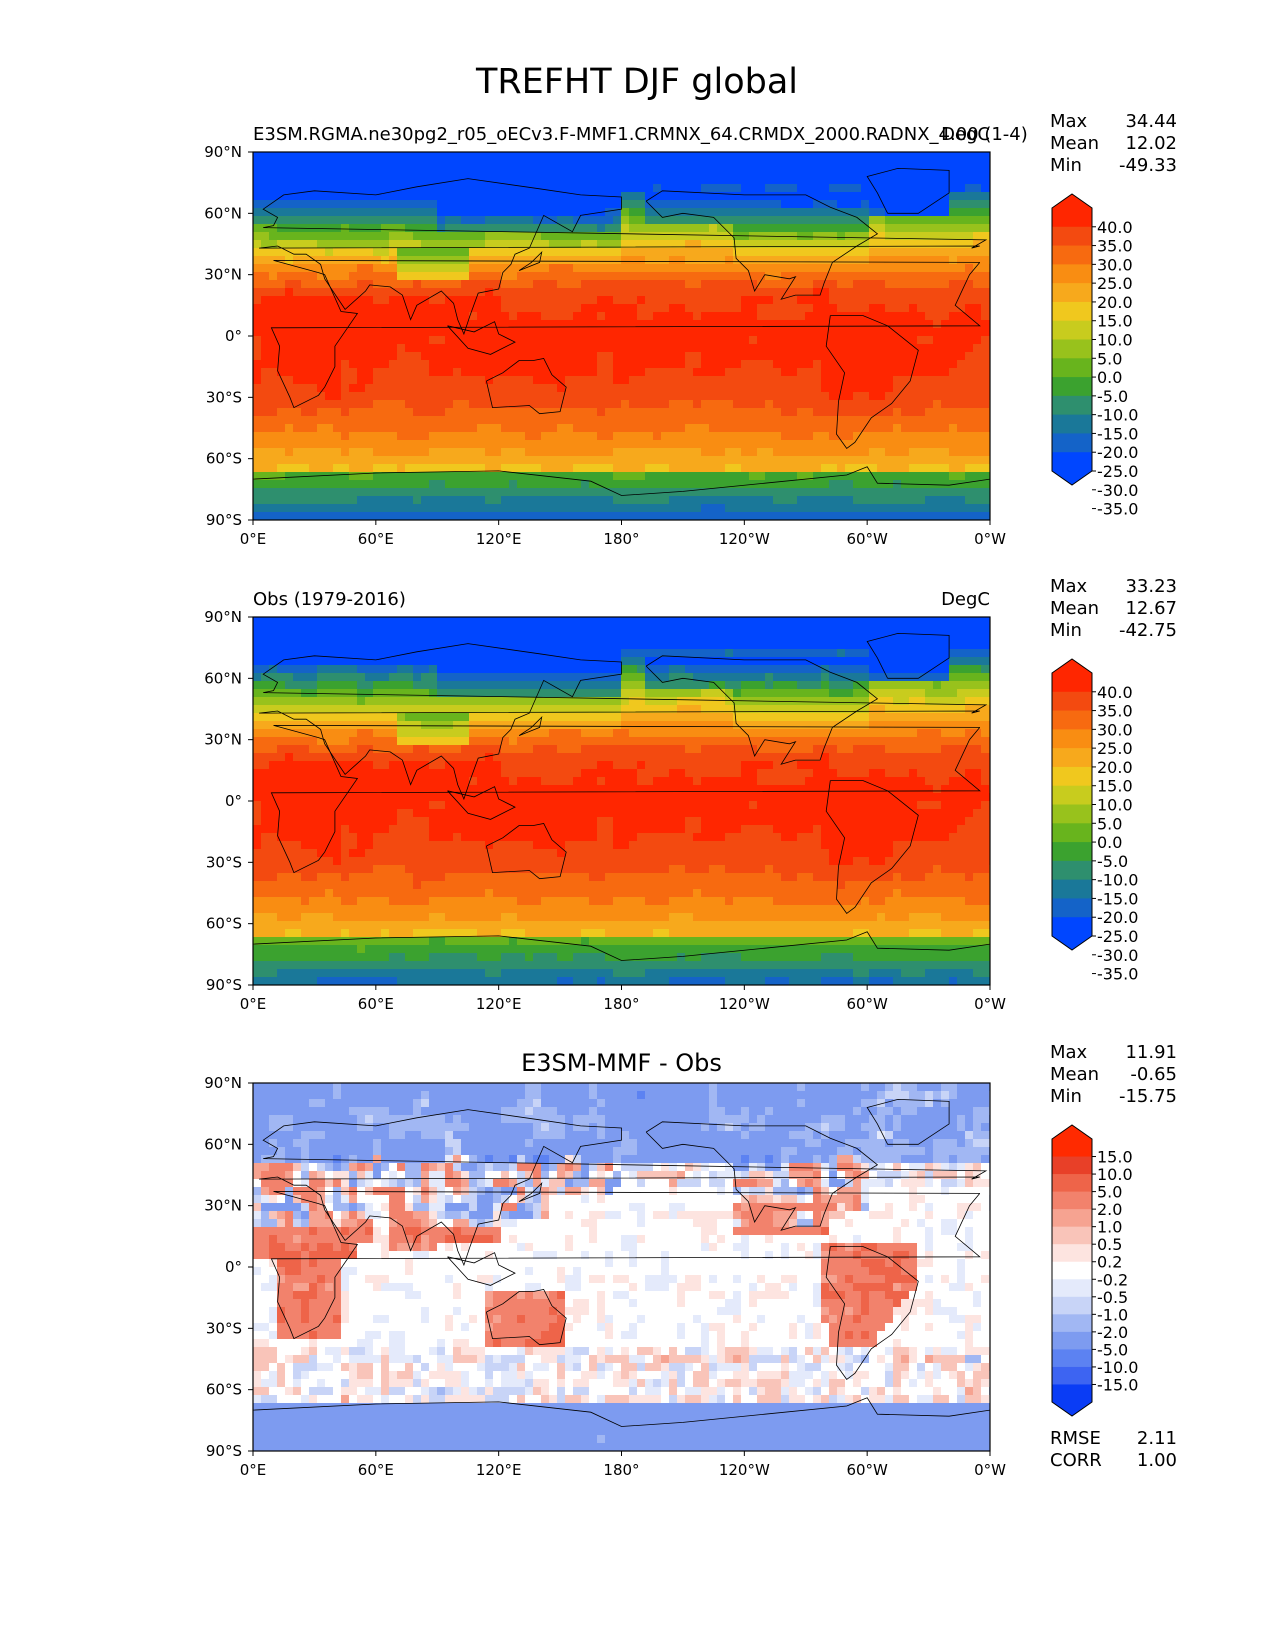 This screenshot has width=1275, height=1650. I want to click on panel-units-1: DegC, so click(965, 599).